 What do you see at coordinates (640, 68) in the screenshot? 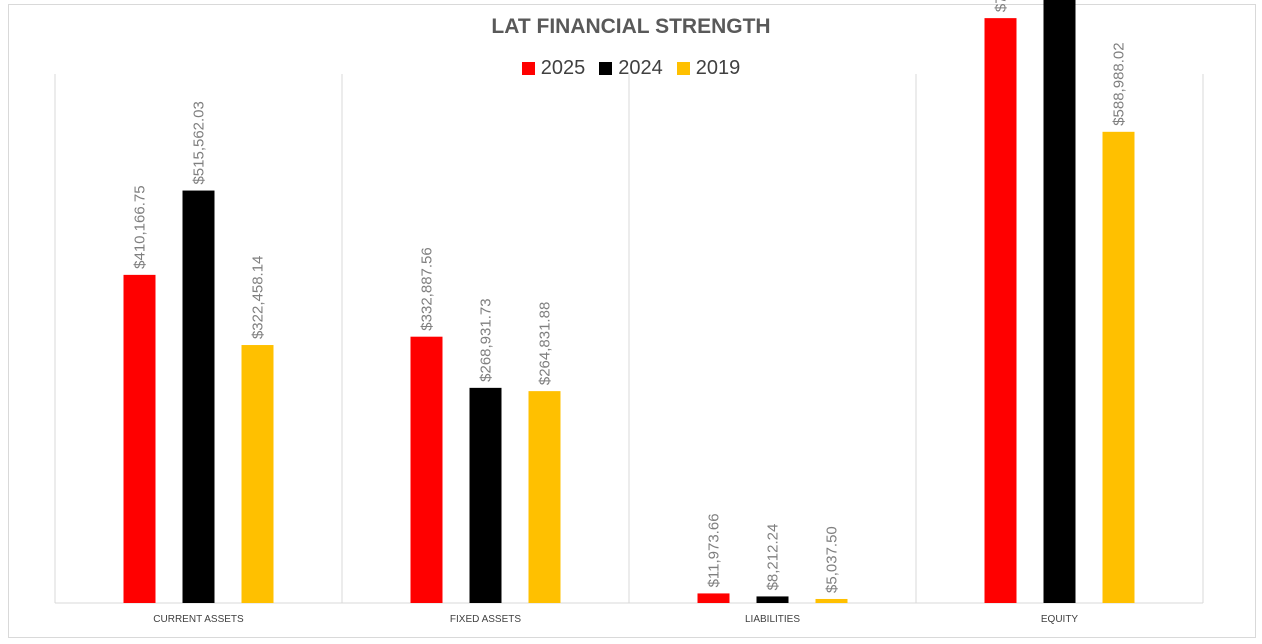
I see `legend-label: 2024` at bounding box center [640, 68].